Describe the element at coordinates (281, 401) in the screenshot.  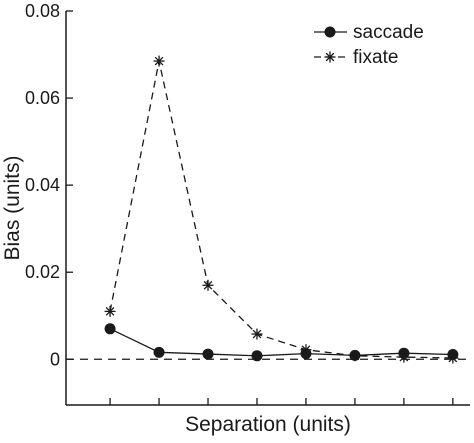
I see `x-ticks` at that location.